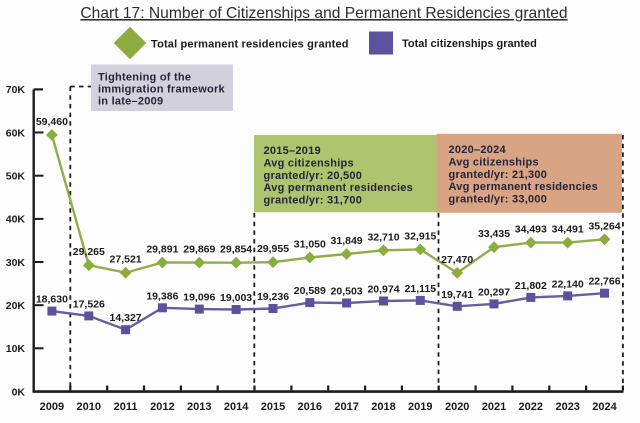  I want to click on svg-text: 2010, so click(89, 407).